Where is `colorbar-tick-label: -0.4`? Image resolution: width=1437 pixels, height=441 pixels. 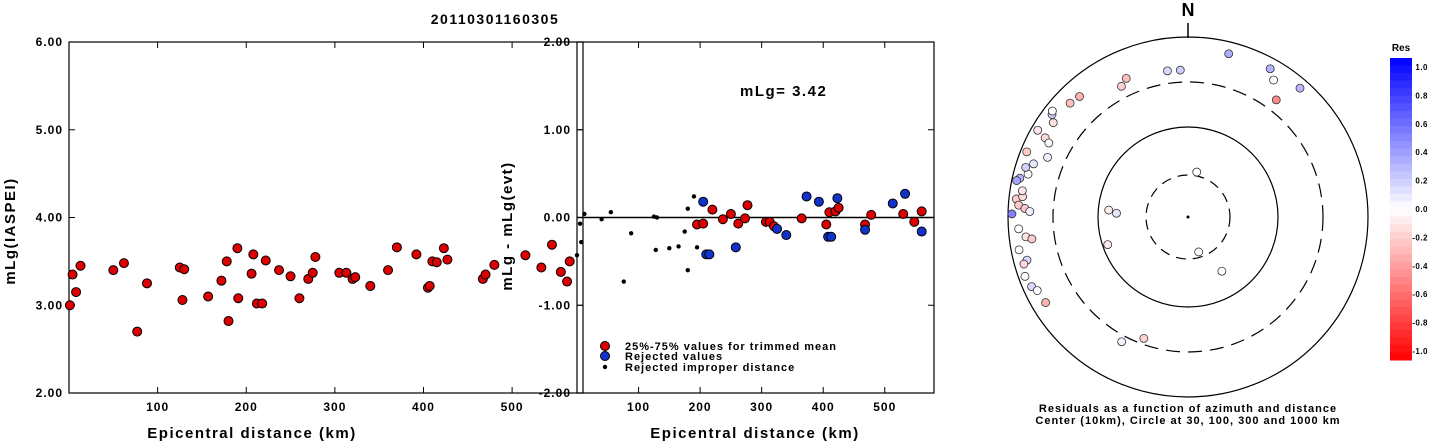 colorbar-tick-label: -0.4 is located at coordinates (1420, 266).